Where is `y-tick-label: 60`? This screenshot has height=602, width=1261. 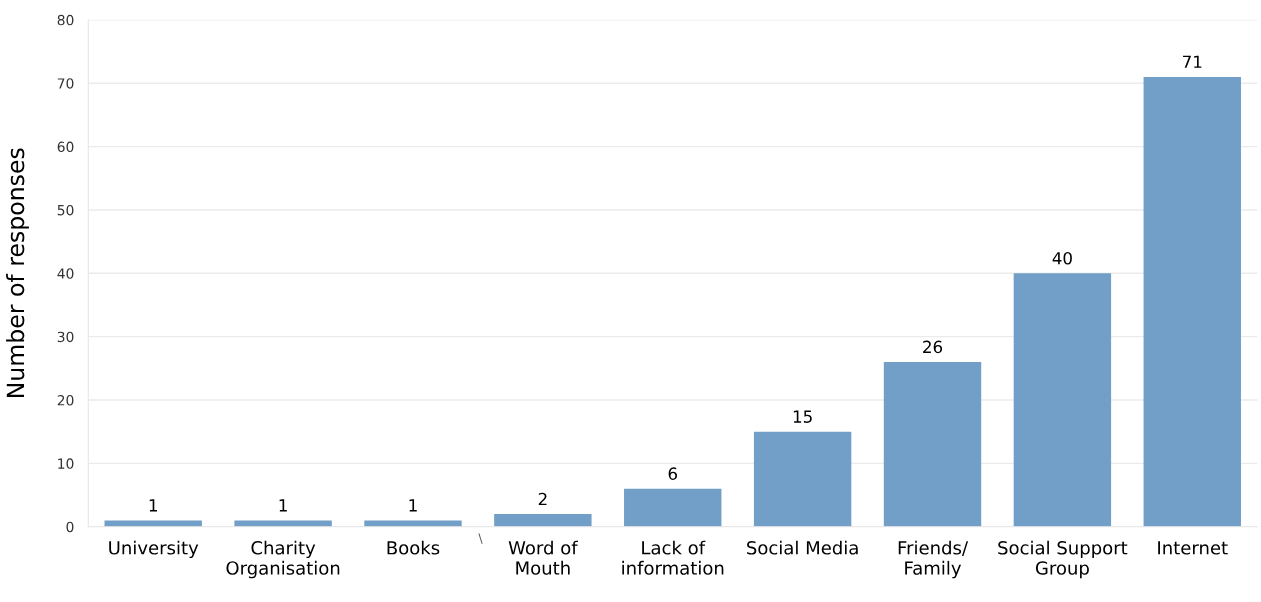
y-tick-label: 60 is located at coordinates (65, 147).